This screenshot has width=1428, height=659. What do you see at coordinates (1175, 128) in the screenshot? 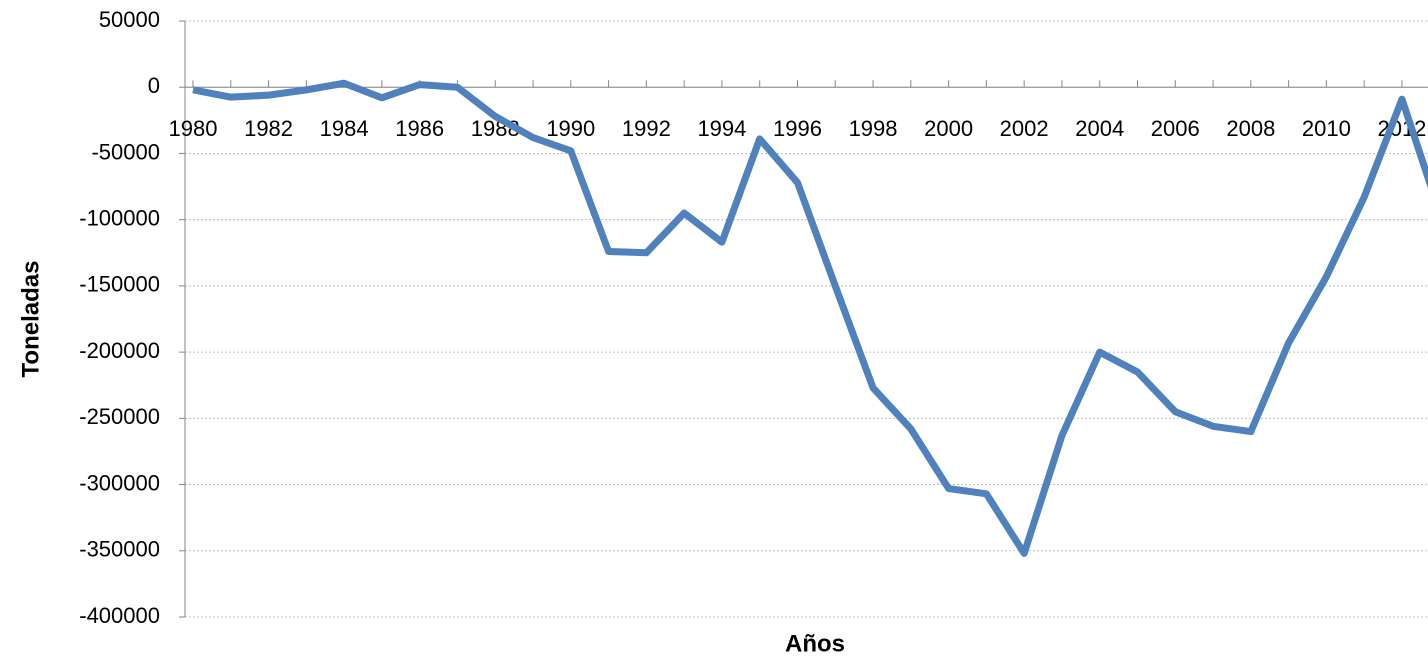
I see `x-tick-label: 2006` at bounding box center [1175, 128].